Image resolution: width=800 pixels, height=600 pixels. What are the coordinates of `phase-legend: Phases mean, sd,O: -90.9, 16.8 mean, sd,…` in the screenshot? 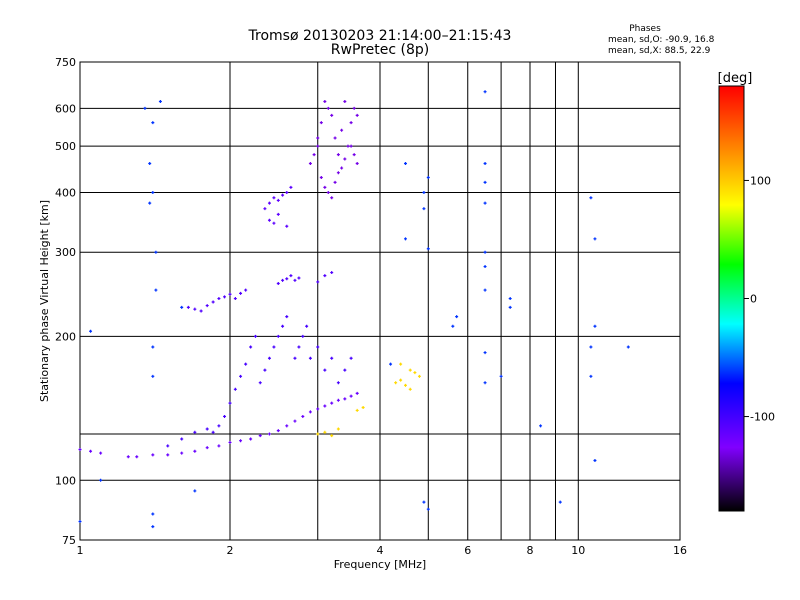 It's located at (661, 40).